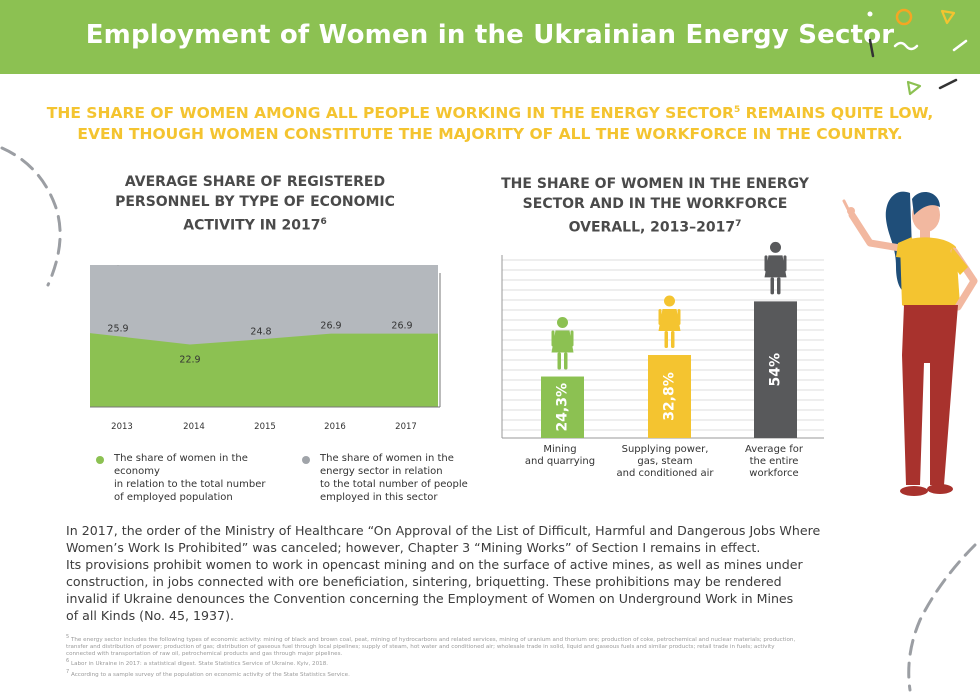  What do you see at coordinates (100, 460) in the screenshot?
I see `legend-swatch-green` at bounding box center [100, 460].